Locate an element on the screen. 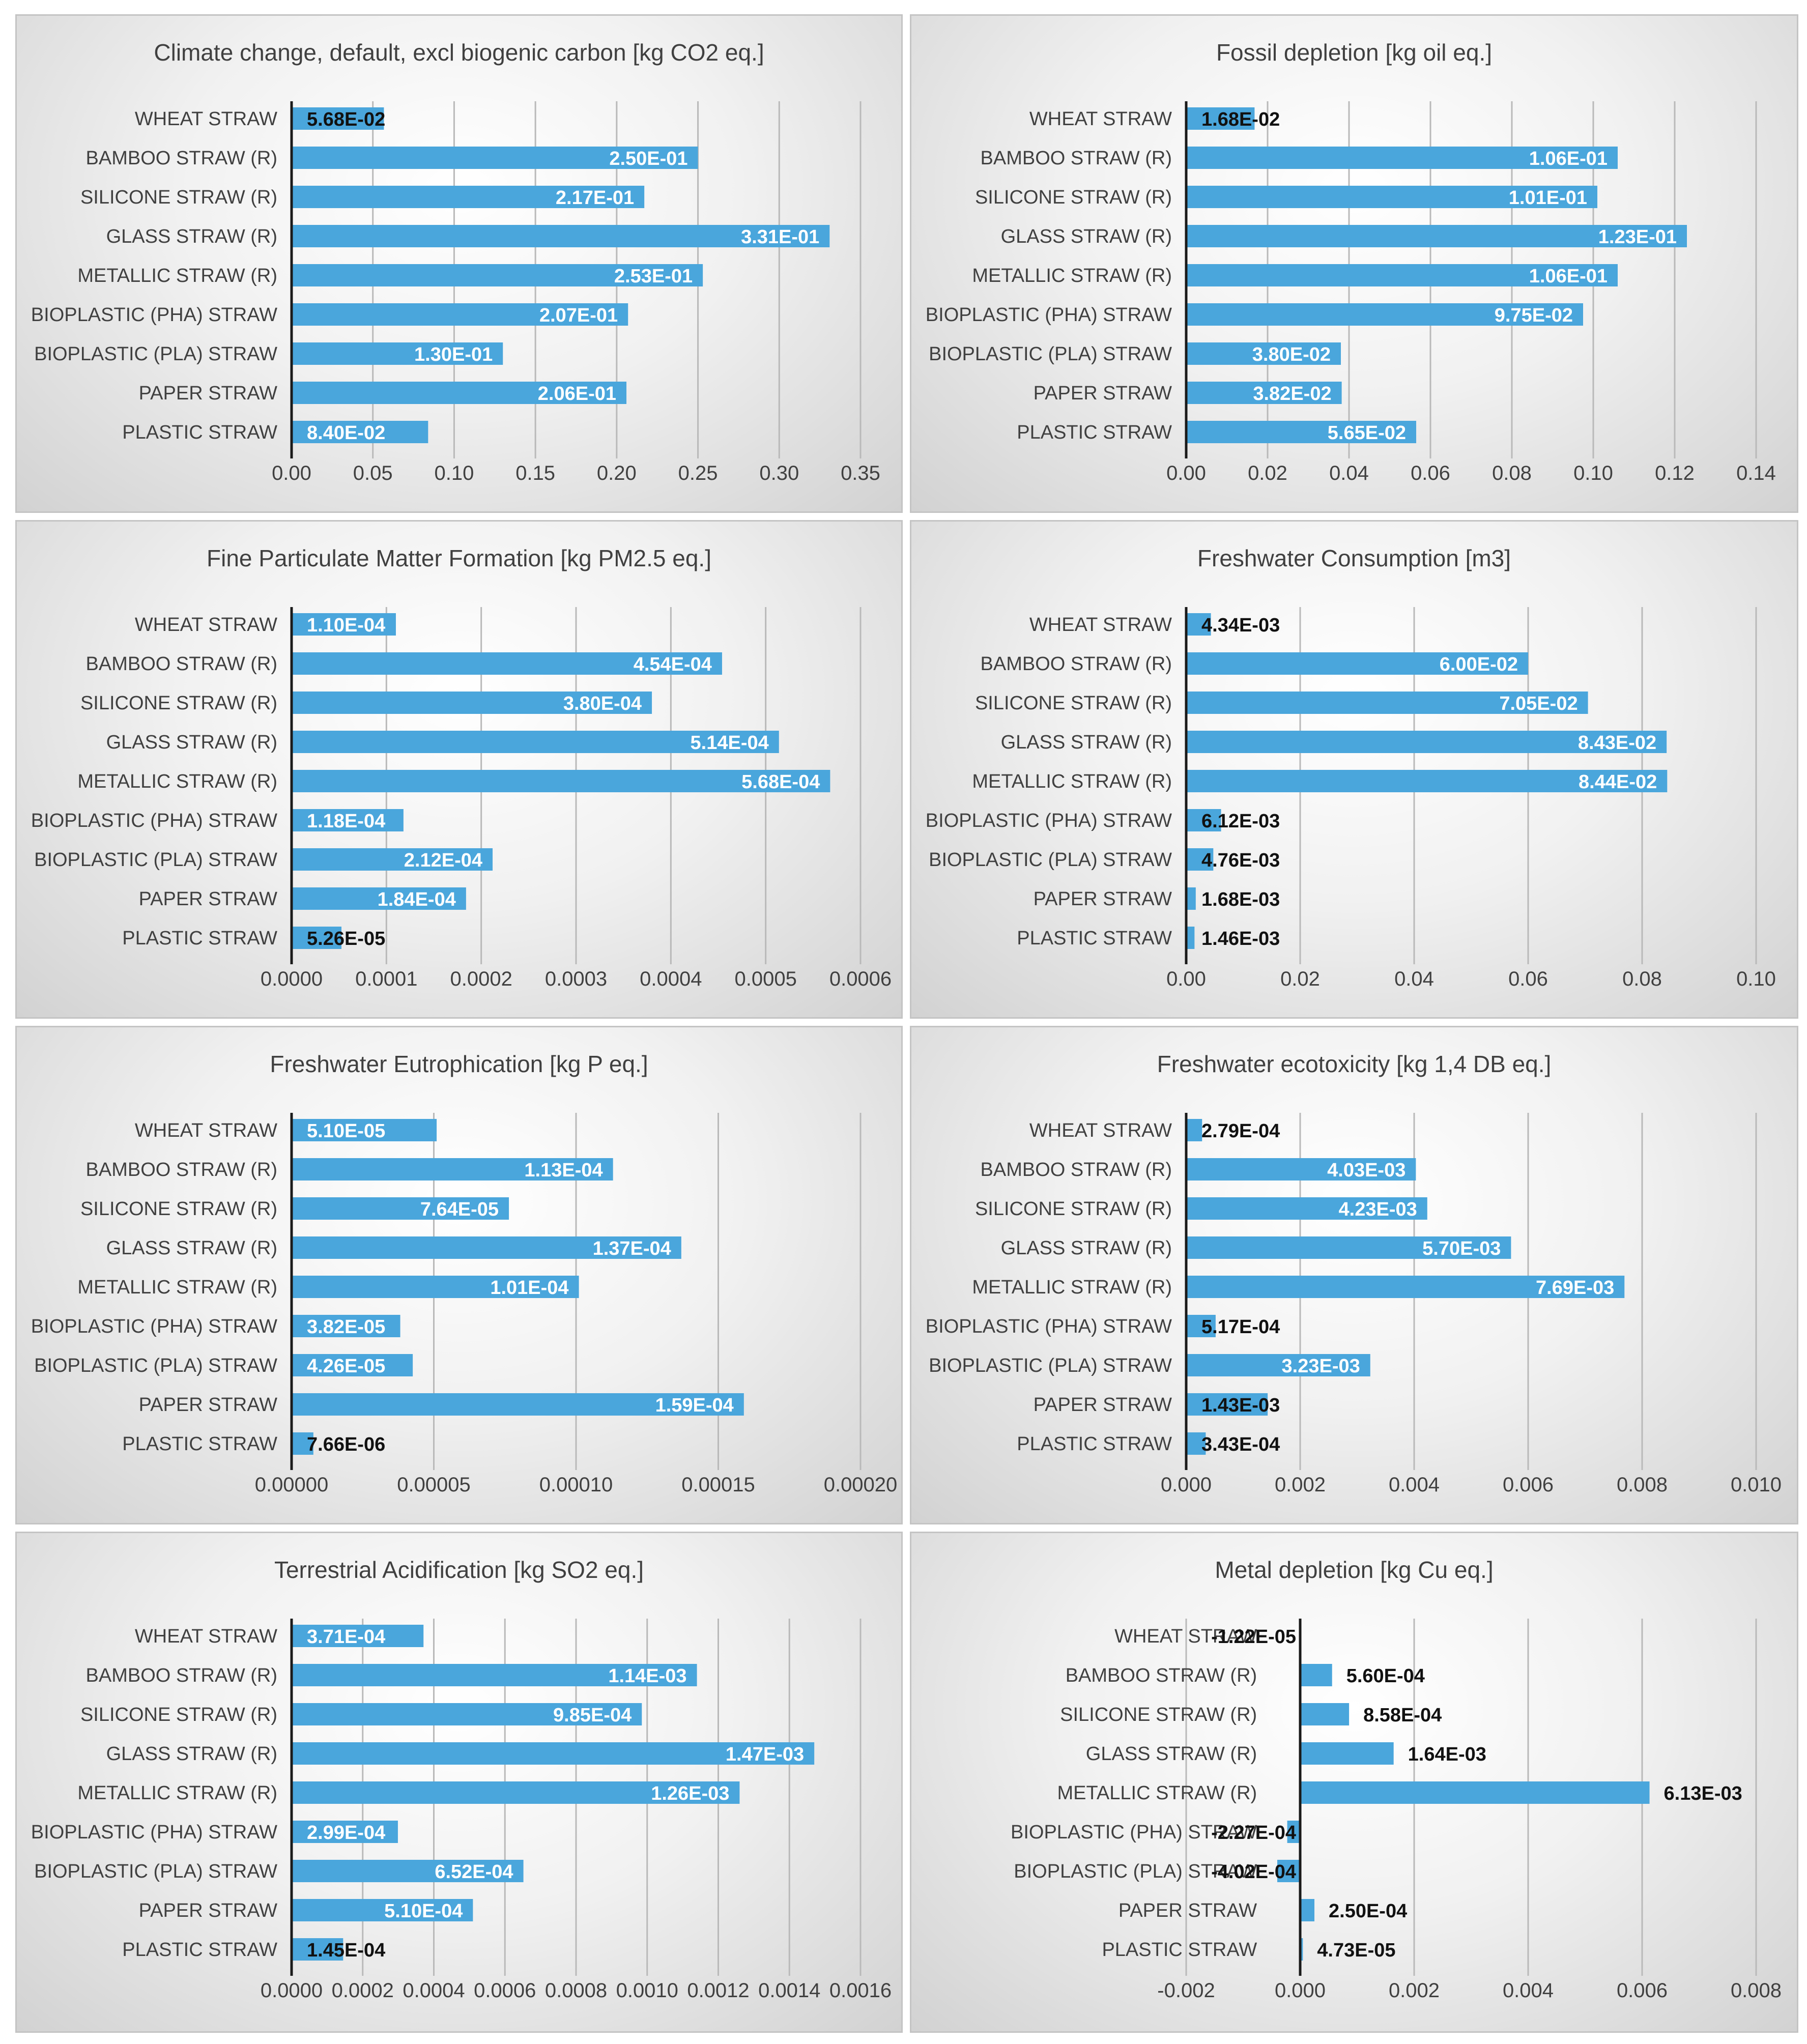 This screenshot has width=1807, height=2044. data-label: 5.10E-04 is located at coordinates (423, 1911).